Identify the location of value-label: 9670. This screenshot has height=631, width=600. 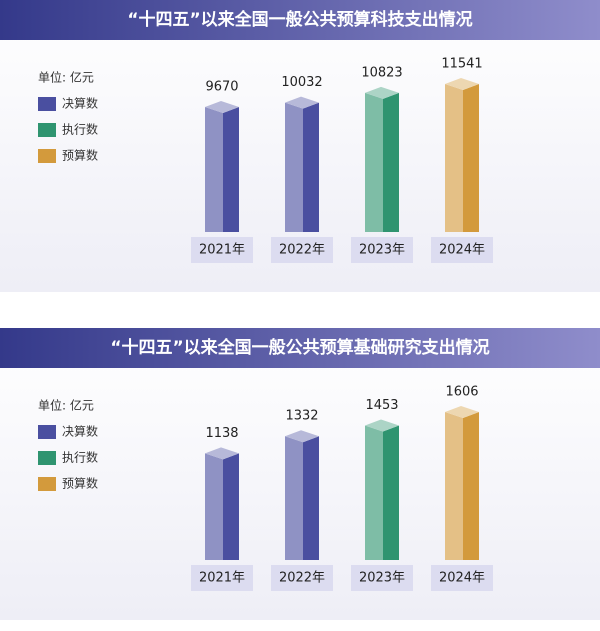
(221, 87).